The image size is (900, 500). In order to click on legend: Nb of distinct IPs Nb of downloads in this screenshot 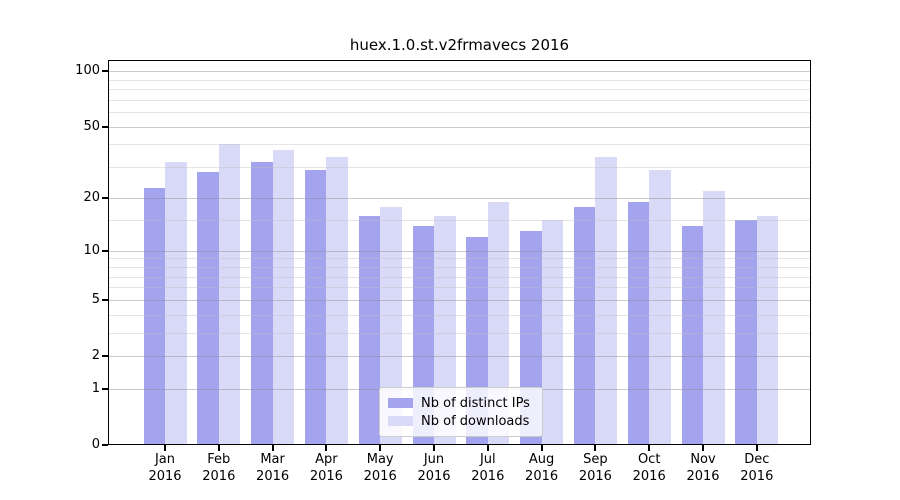, I will do `click(461, 412)`.